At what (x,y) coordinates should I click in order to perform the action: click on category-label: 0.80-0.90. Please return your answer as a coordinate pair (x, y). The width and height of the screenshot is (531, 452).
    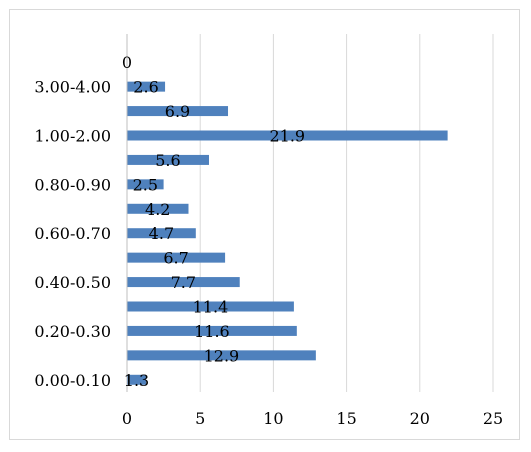
    Looking at the image, I should click on (72, 184).